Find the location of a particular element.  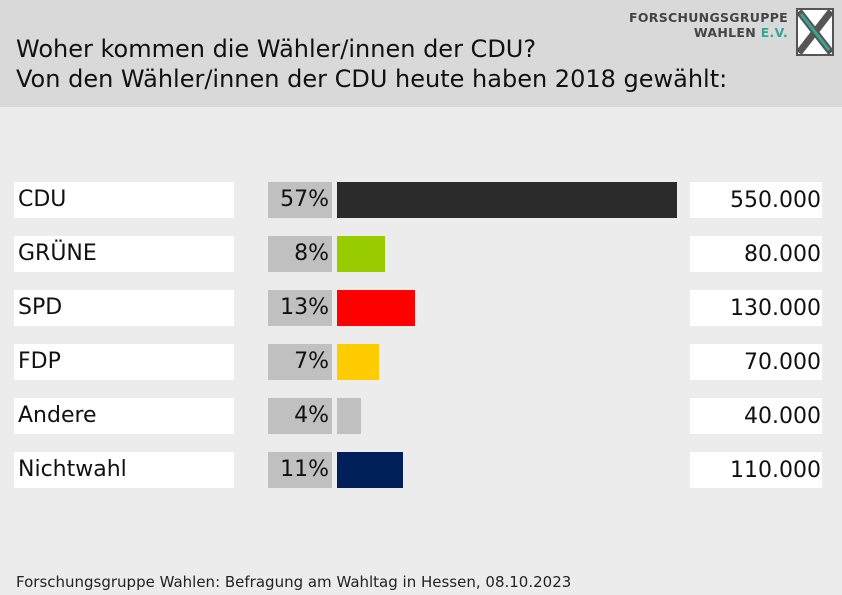

absolute-value-label: 70.000 is located at coordinates (782, 362).